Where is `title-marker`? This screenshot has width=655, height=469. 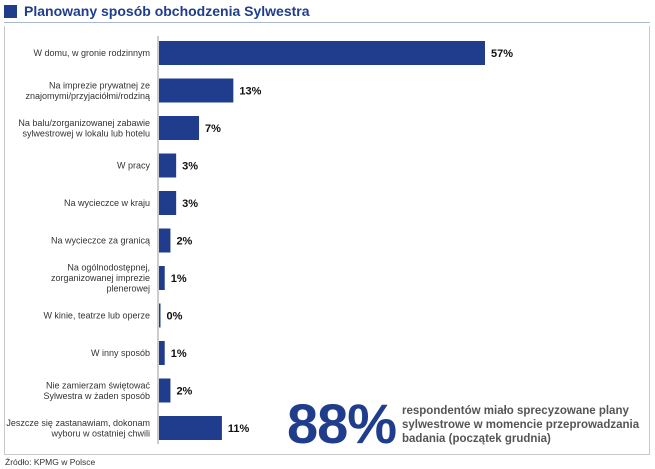
title-marker is located at coordinates (10, 11).